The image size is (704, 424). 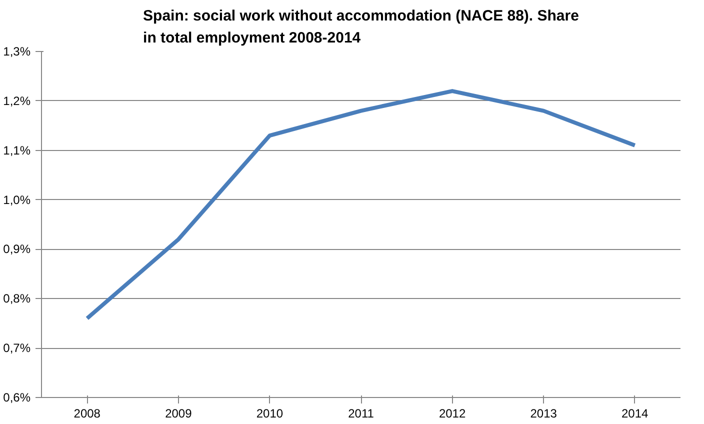 What do you see at coordinates (361, 26) in the screenshot?
I see `chart-title: Spain: social work without accommodation (NACE 88). Share in total employment 2008-2014` at bounding box center [361, 26].